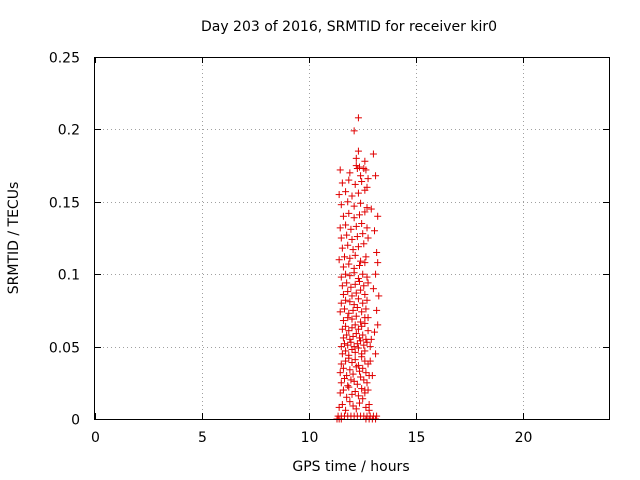  Describe the element at coordinates (69, 276) in the screenshot. I see `y-tick-label: 0.1` at that location.